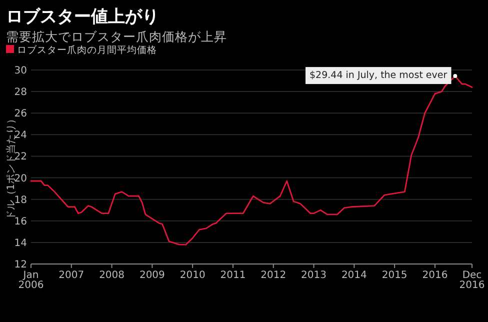 This screenshot has height=322, width=488. I want to click on y-tick-label: 20, so click(20, 178).